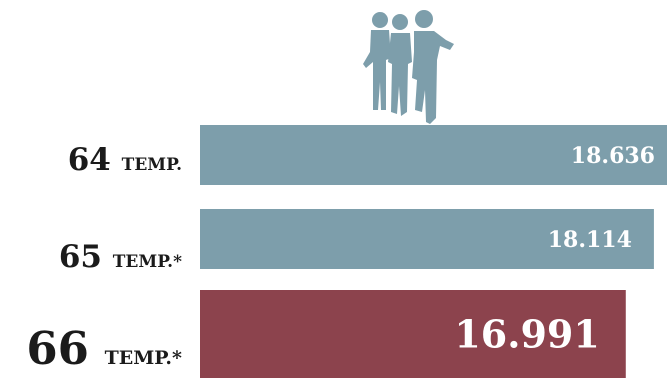 This screenshot has width=668, height=382. Describe the element at coordinates (104, 348) in the screenshot. I see `category-label: 66 TEMP.*` at that location.